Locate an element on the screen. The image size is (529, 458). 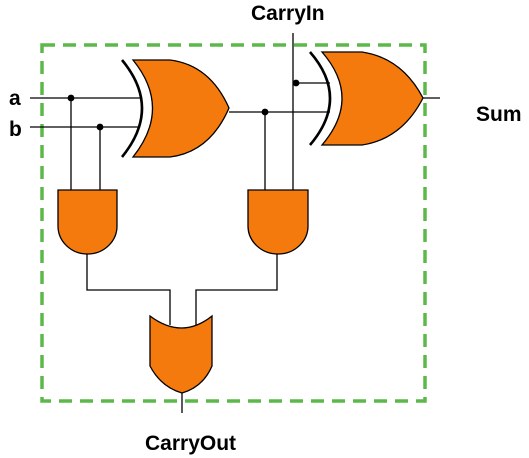
label-carryin: CarryIn is located at coordinates (288, 13).